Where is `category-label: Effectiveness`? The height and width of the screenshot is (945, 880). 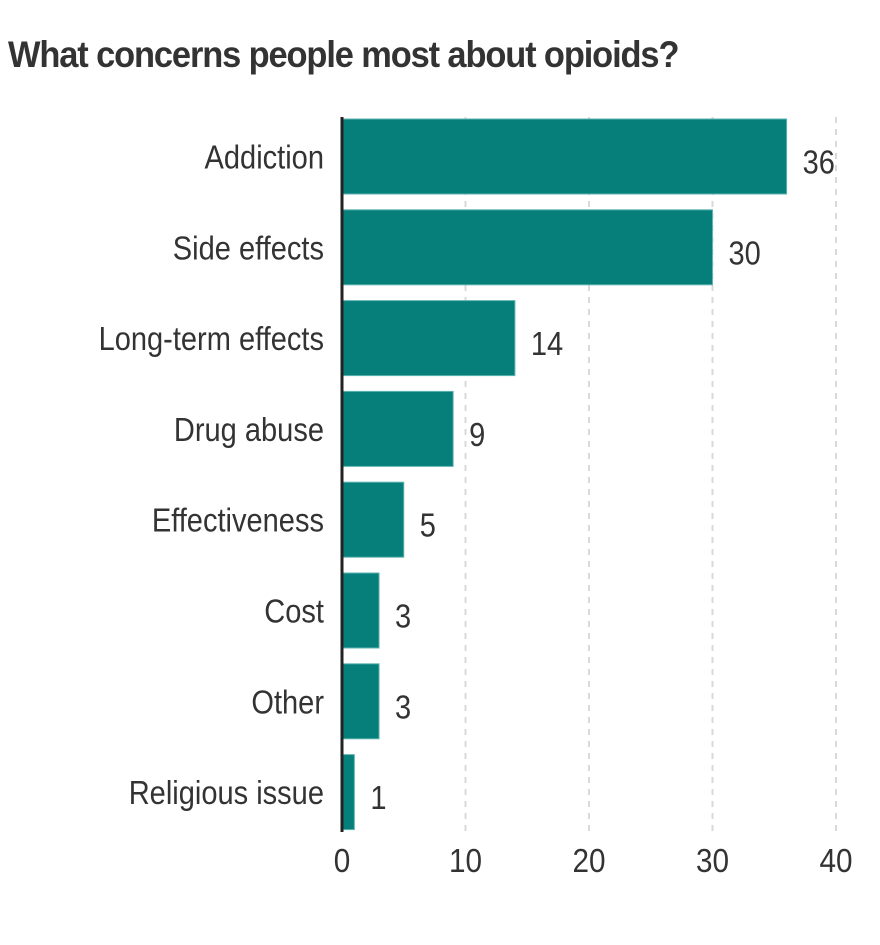 category-label: Effectiveness is located at coordinates (238, 520).